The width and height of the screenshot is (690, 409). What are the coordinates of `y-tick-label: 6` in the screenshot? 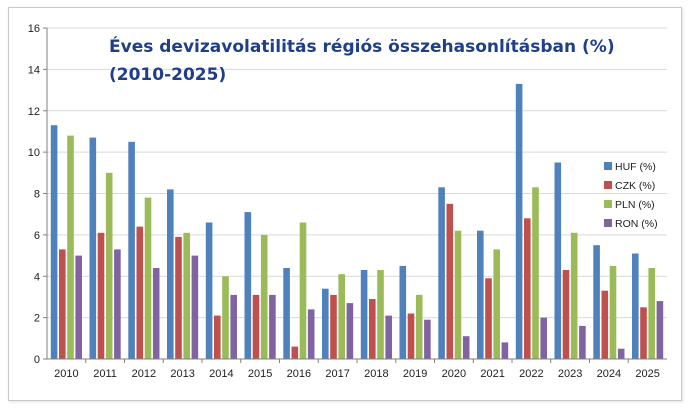 It's located at (37, 236).